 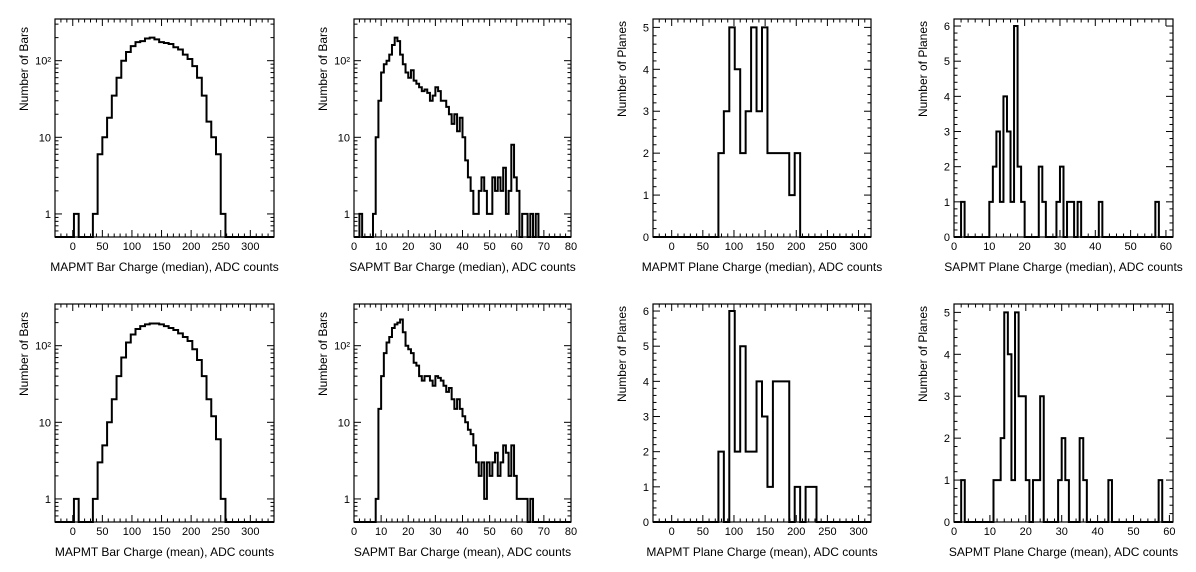 What do you see at coordinates (571, 247) in the screenshot?
I see `x-tick-label: 80` at bounding box center [571, 247].